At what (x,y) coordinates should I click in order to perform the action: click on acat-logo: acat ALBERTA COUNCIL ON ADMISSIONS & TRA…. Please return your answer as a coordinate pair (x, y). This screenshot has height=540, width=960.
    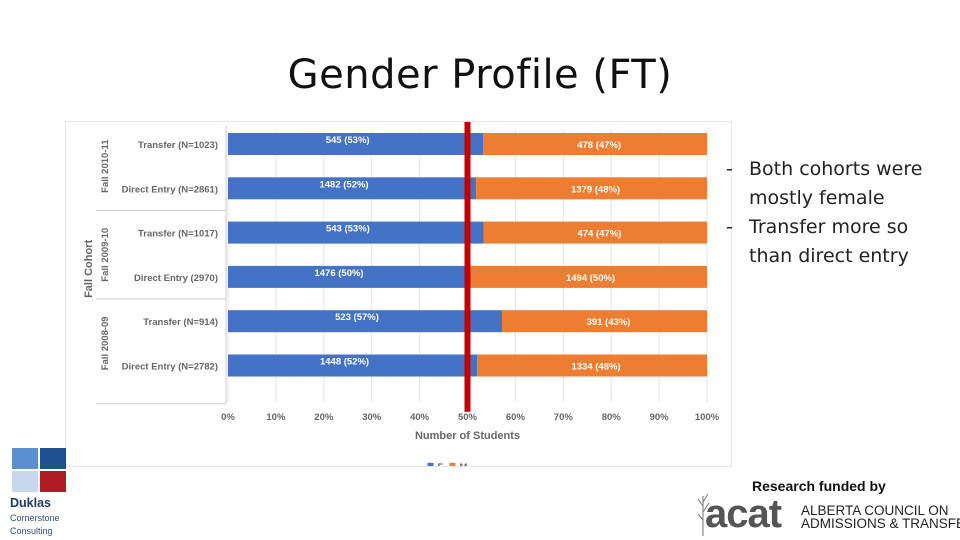
    Looking at the image, I should click on (828, 514).